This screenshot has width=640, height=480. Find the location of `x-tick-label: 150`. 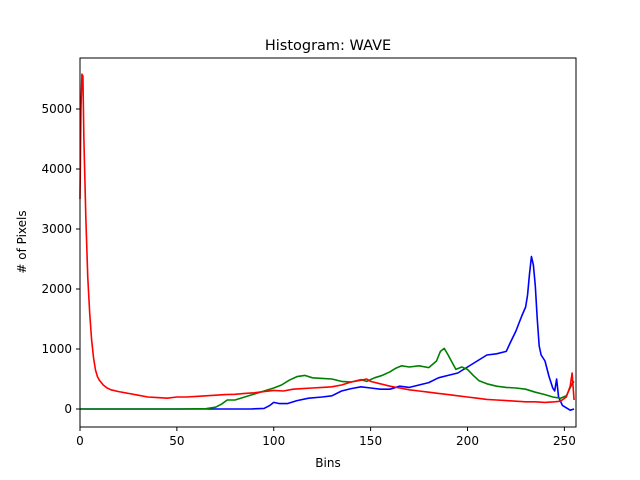

x-tick-label: 150 is located at coordinates (370, 441).